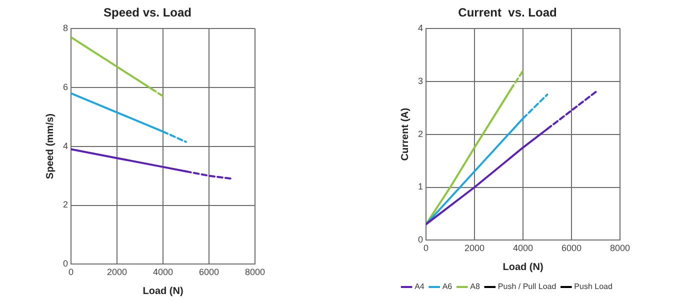 Image resolution: width=700 pixels, height=301 pixels. Describe the element at coordinates (405, 134) in the screenshot. I see `y-axis-title: Current (A)` at that location.